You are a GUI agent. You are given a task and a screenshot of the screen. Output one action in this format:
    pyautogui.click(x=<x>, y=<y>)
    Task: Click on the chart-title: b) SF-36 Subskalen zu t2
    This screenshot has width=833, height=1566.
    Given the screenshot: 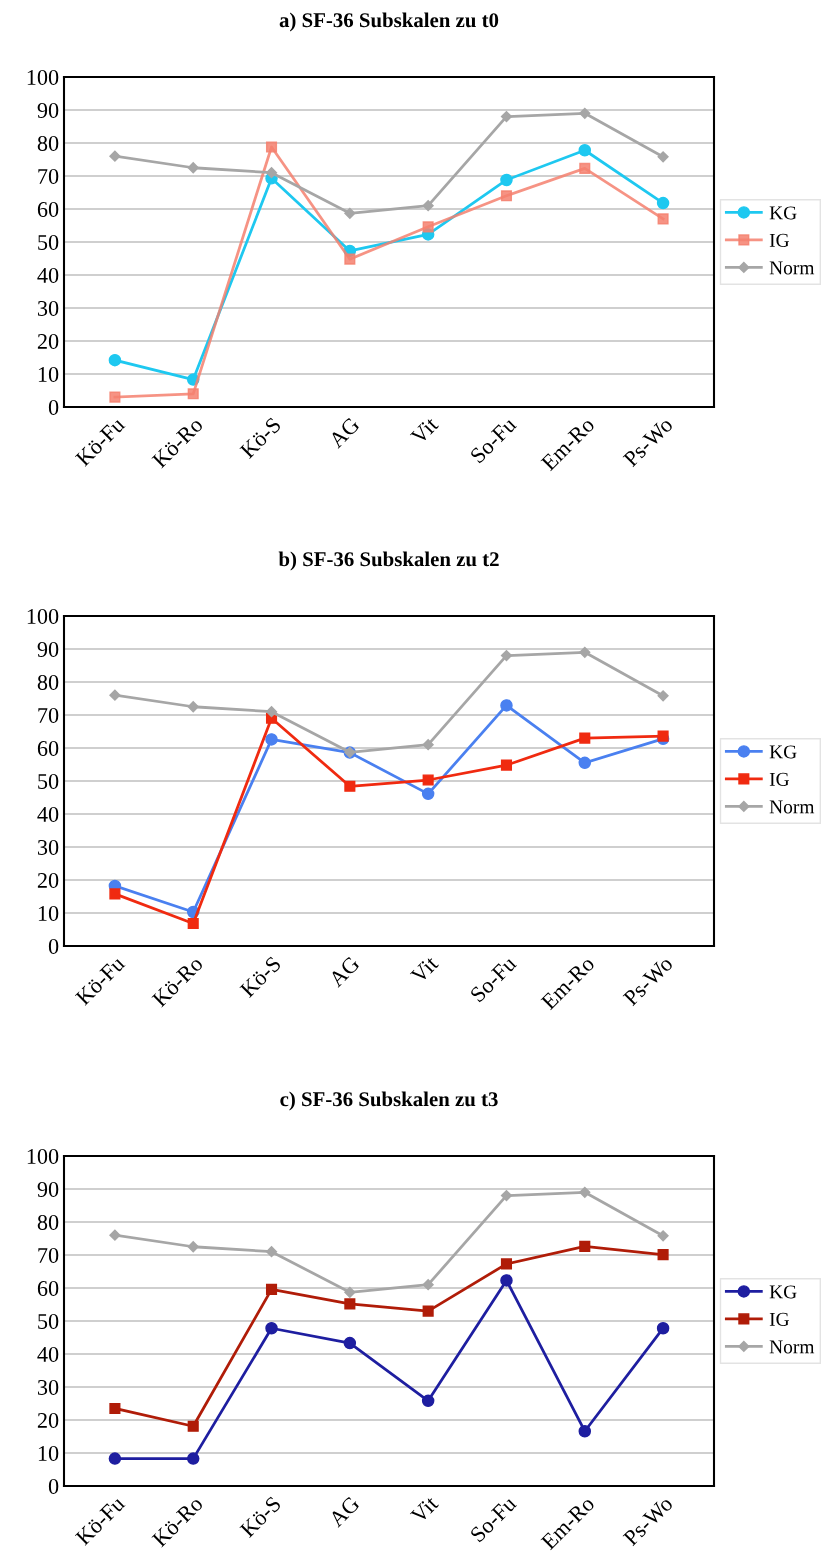 What is the action you would take?
    pyautogui.click(x=388, y=561)
    